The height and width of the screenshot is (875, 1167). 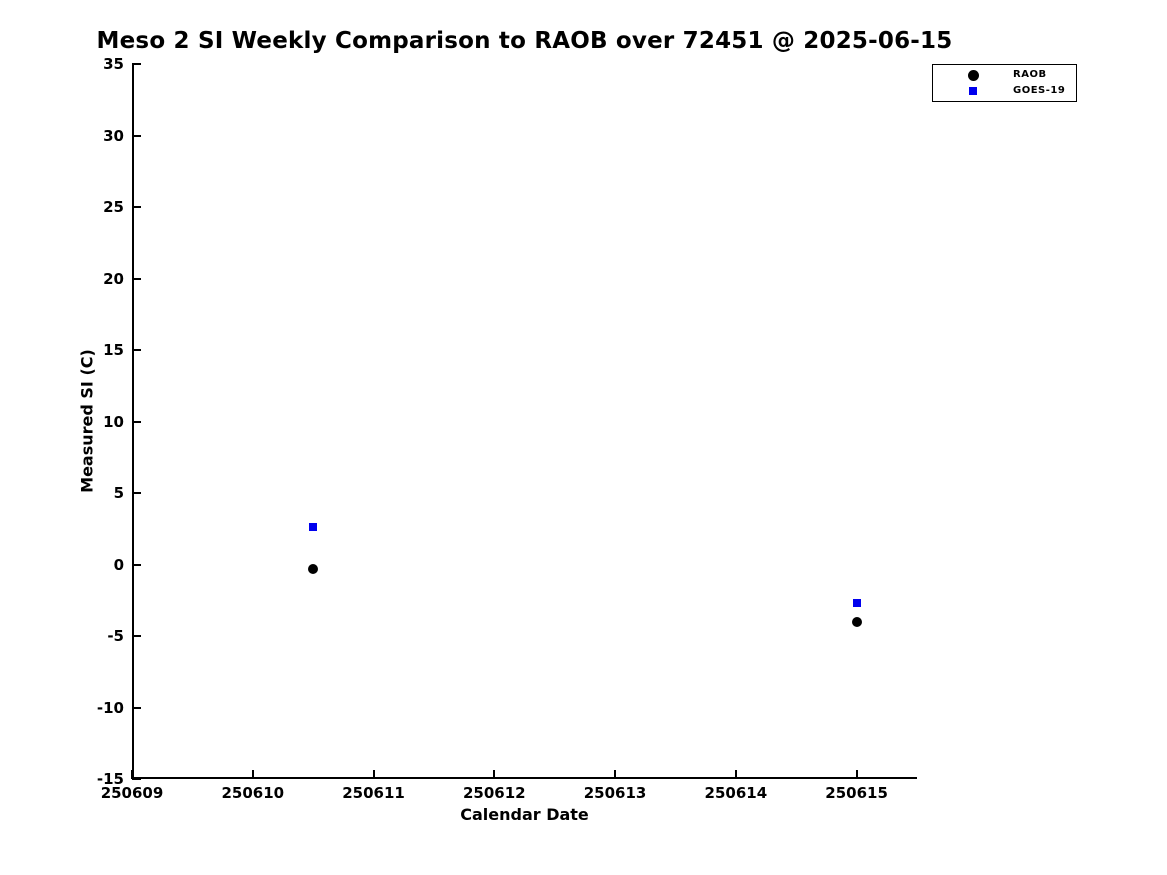 What do you see at coordinates (253, 793) in the screenshot?
I see `x-tick-label: 250610` at bounding box center [253, 793].